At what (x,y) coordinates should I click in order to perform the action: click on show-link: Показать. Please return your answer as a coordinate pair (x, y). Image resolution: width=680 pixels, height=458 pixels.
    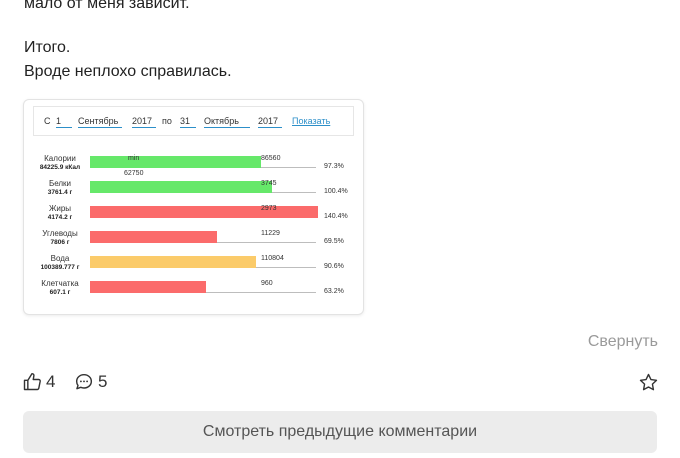
    Looking at the image, I should click on (311, 121).